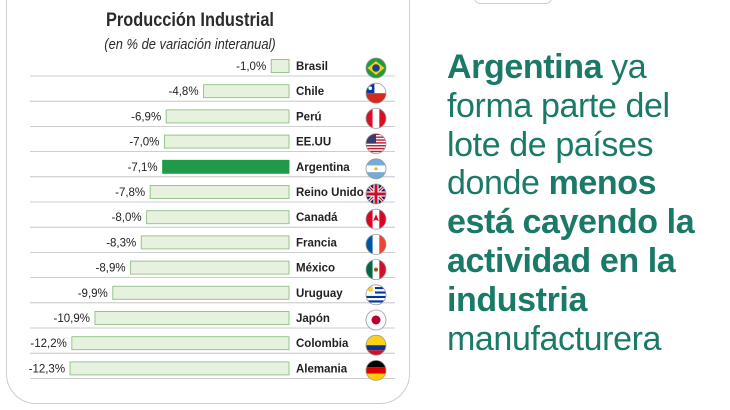  What do you see at coordinates (322, 369) in the screenshot?
I see `category-label: Alemania` at bounding box center [322, 369].